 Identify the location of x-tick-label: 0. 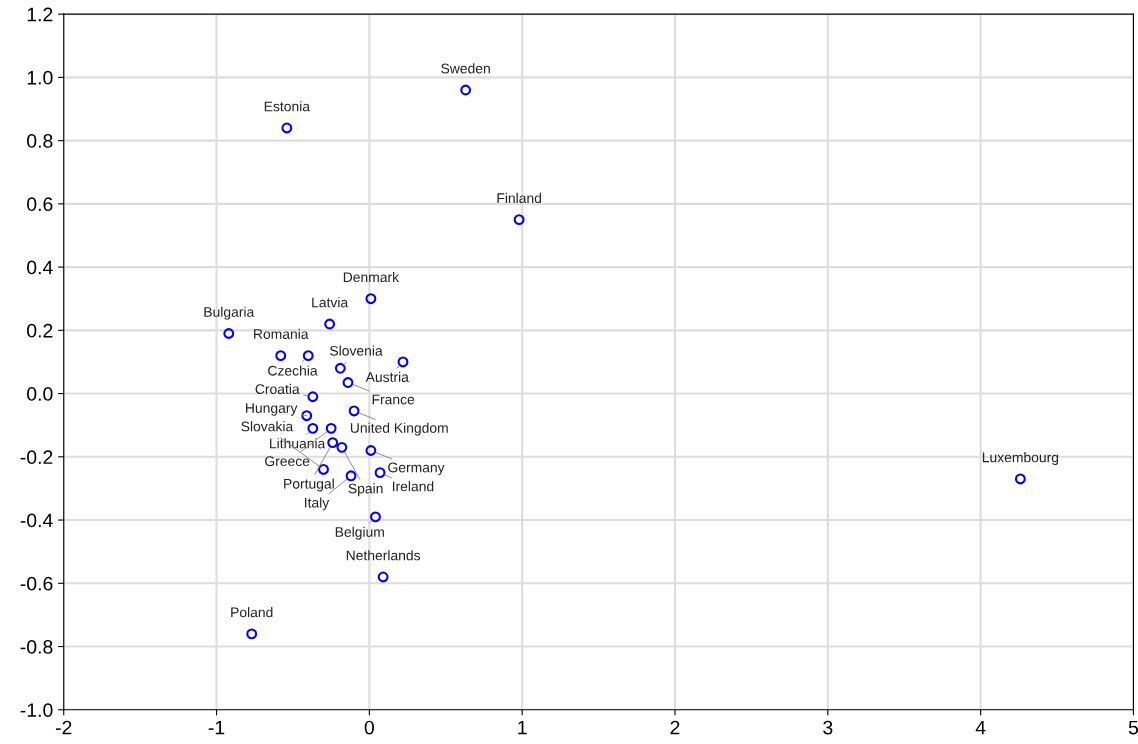
(369, 727).